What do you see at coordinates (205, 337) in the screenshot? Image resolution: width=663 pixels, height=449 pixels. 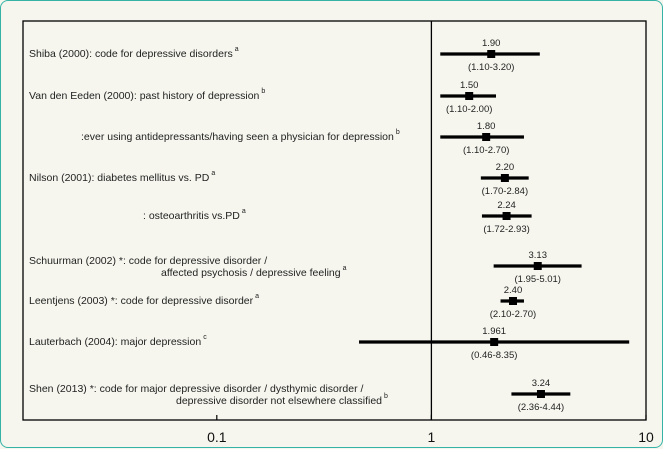 I see `study-footnote-mark: c` at bounding box center [205, 337].